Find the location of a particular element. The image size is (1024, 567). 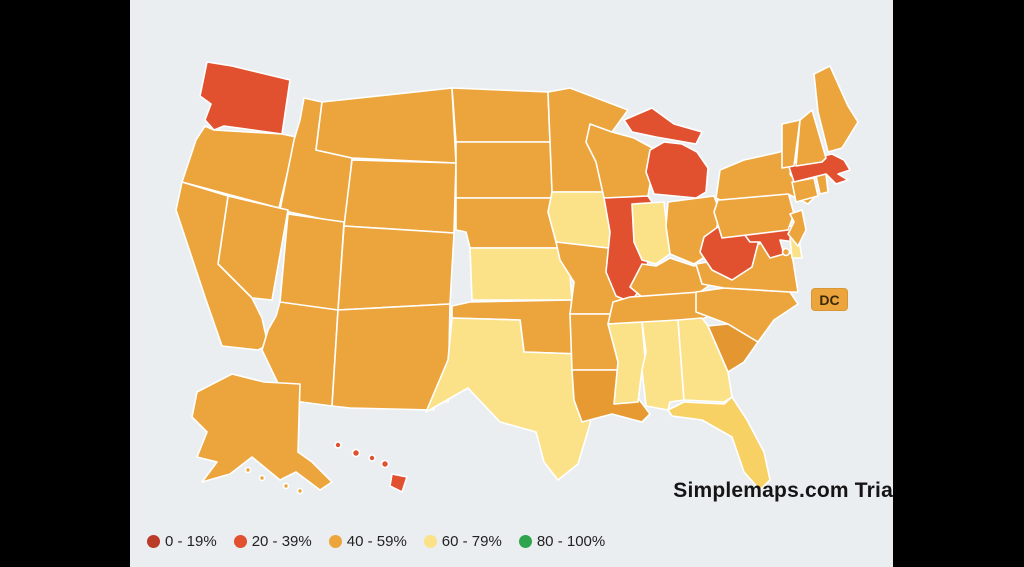

state-GA is located at coordinates (705, 360).